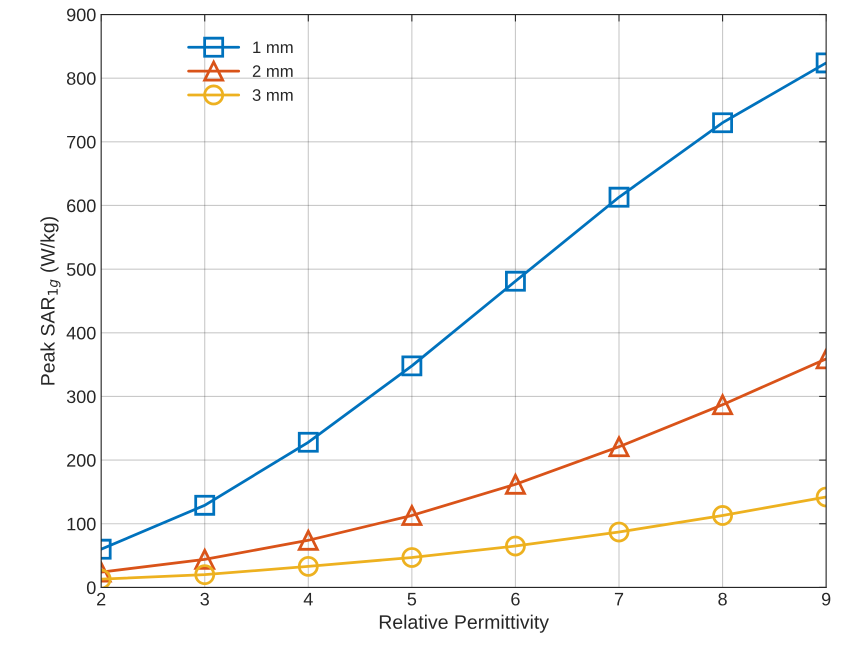  I want to click on y-tick-label: 500, so click(81, 269).